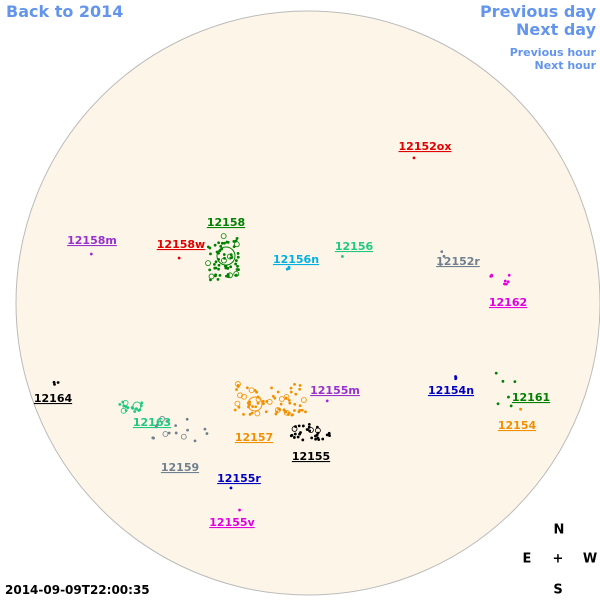 This screenshot has width=600, height=600. Describe the element at coordinates (226, 222) in the screenshot. I see `region-label: 12158` at that location.